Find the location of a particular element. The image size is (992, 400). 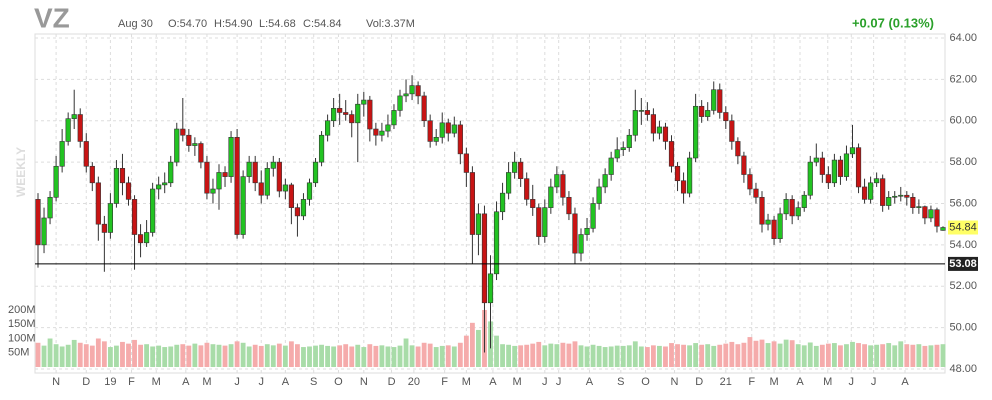

volume-tick-label: 100M is located at coordinates (22, 338).